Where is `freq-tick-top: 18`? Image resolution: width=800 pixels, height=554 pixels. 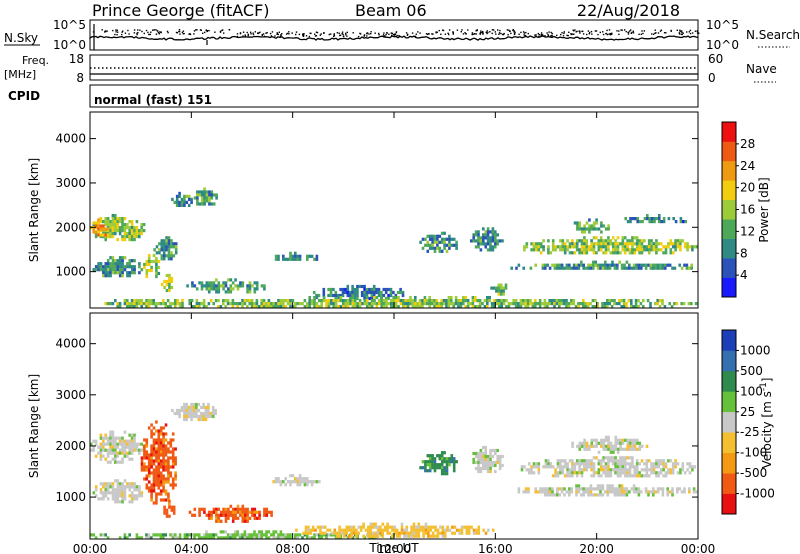
freq-tick-top: 18 is located at coordinates (76, 59).